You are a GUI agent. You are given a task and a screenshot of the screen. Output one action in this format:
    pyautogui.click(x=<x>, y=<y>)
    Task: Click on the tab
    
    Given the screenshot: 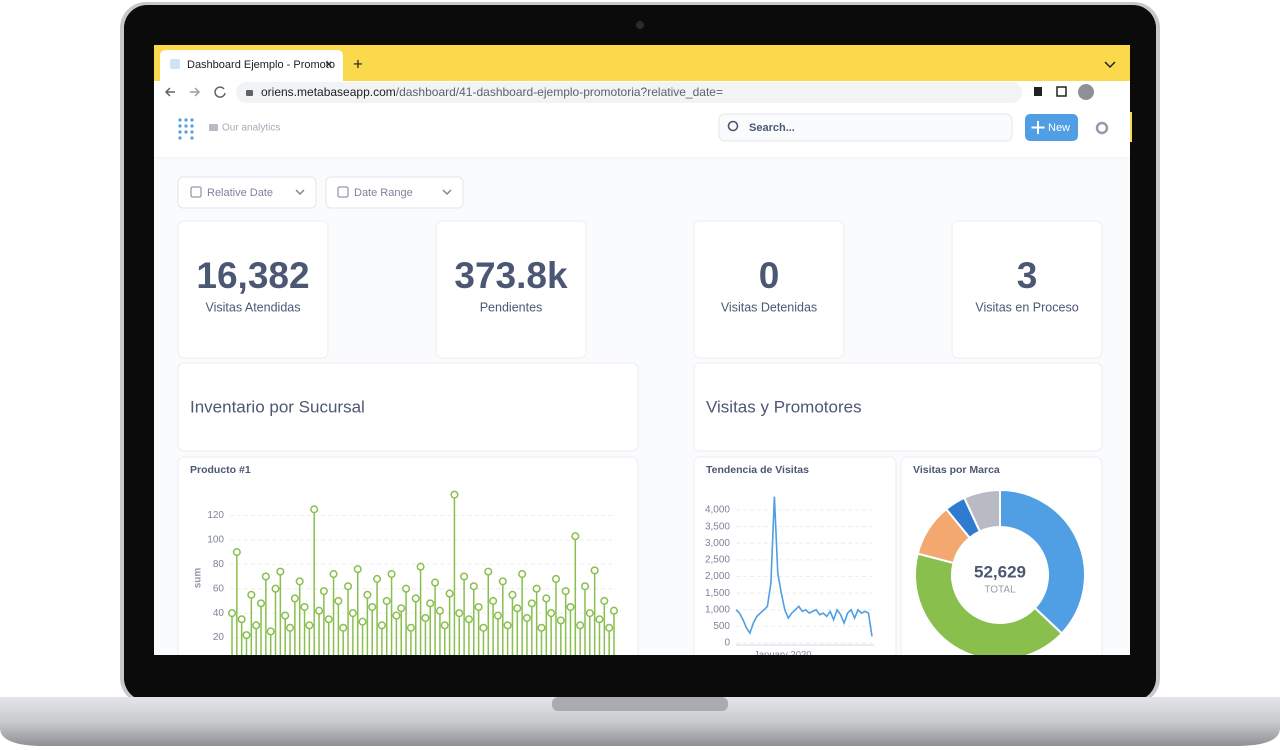 What is the action you would take?
    pyautogui.click(x=251, y=65)
    